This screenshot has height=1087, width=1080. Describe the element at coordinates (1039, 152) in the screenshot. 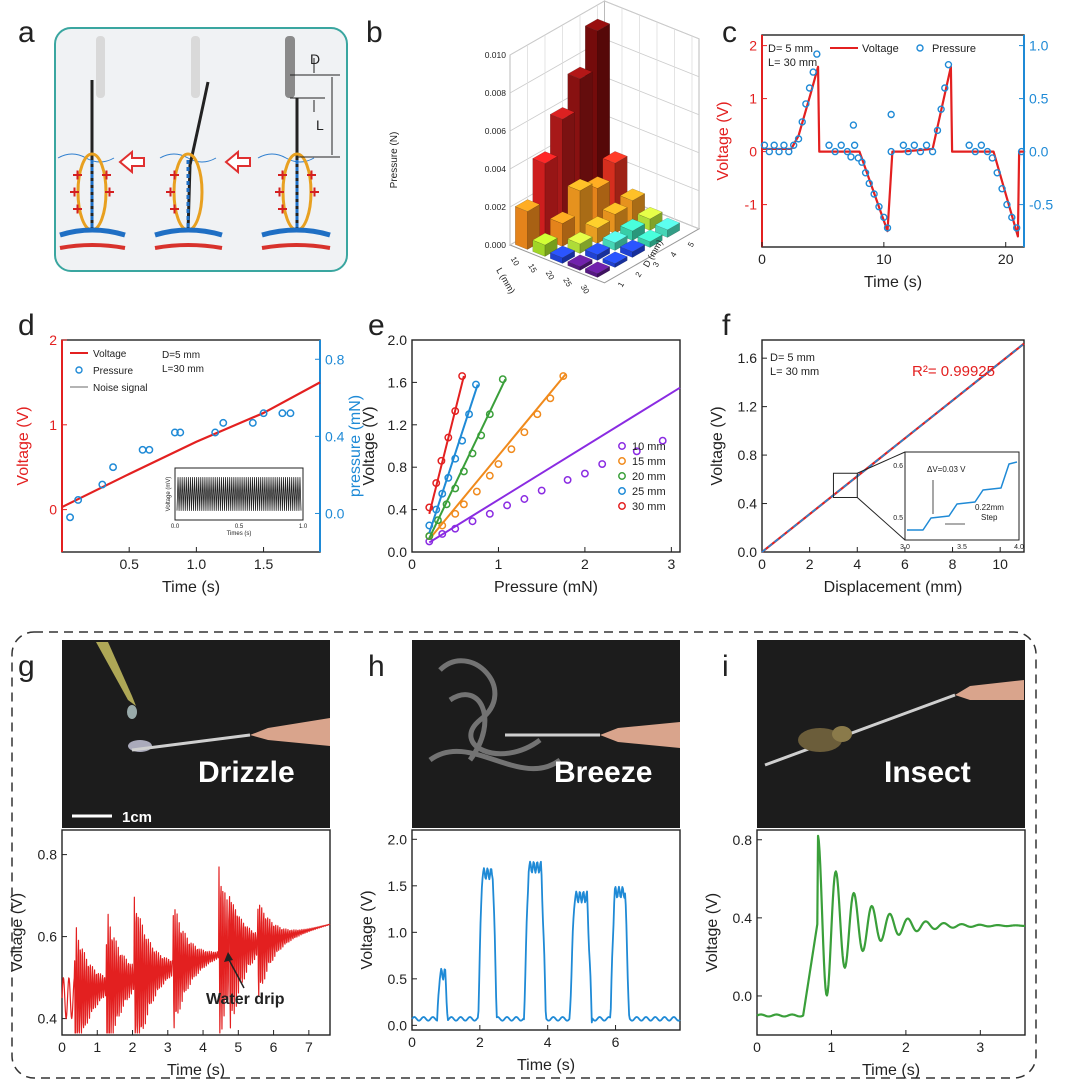

I see `y2-tick-label: 0.0` at that location.